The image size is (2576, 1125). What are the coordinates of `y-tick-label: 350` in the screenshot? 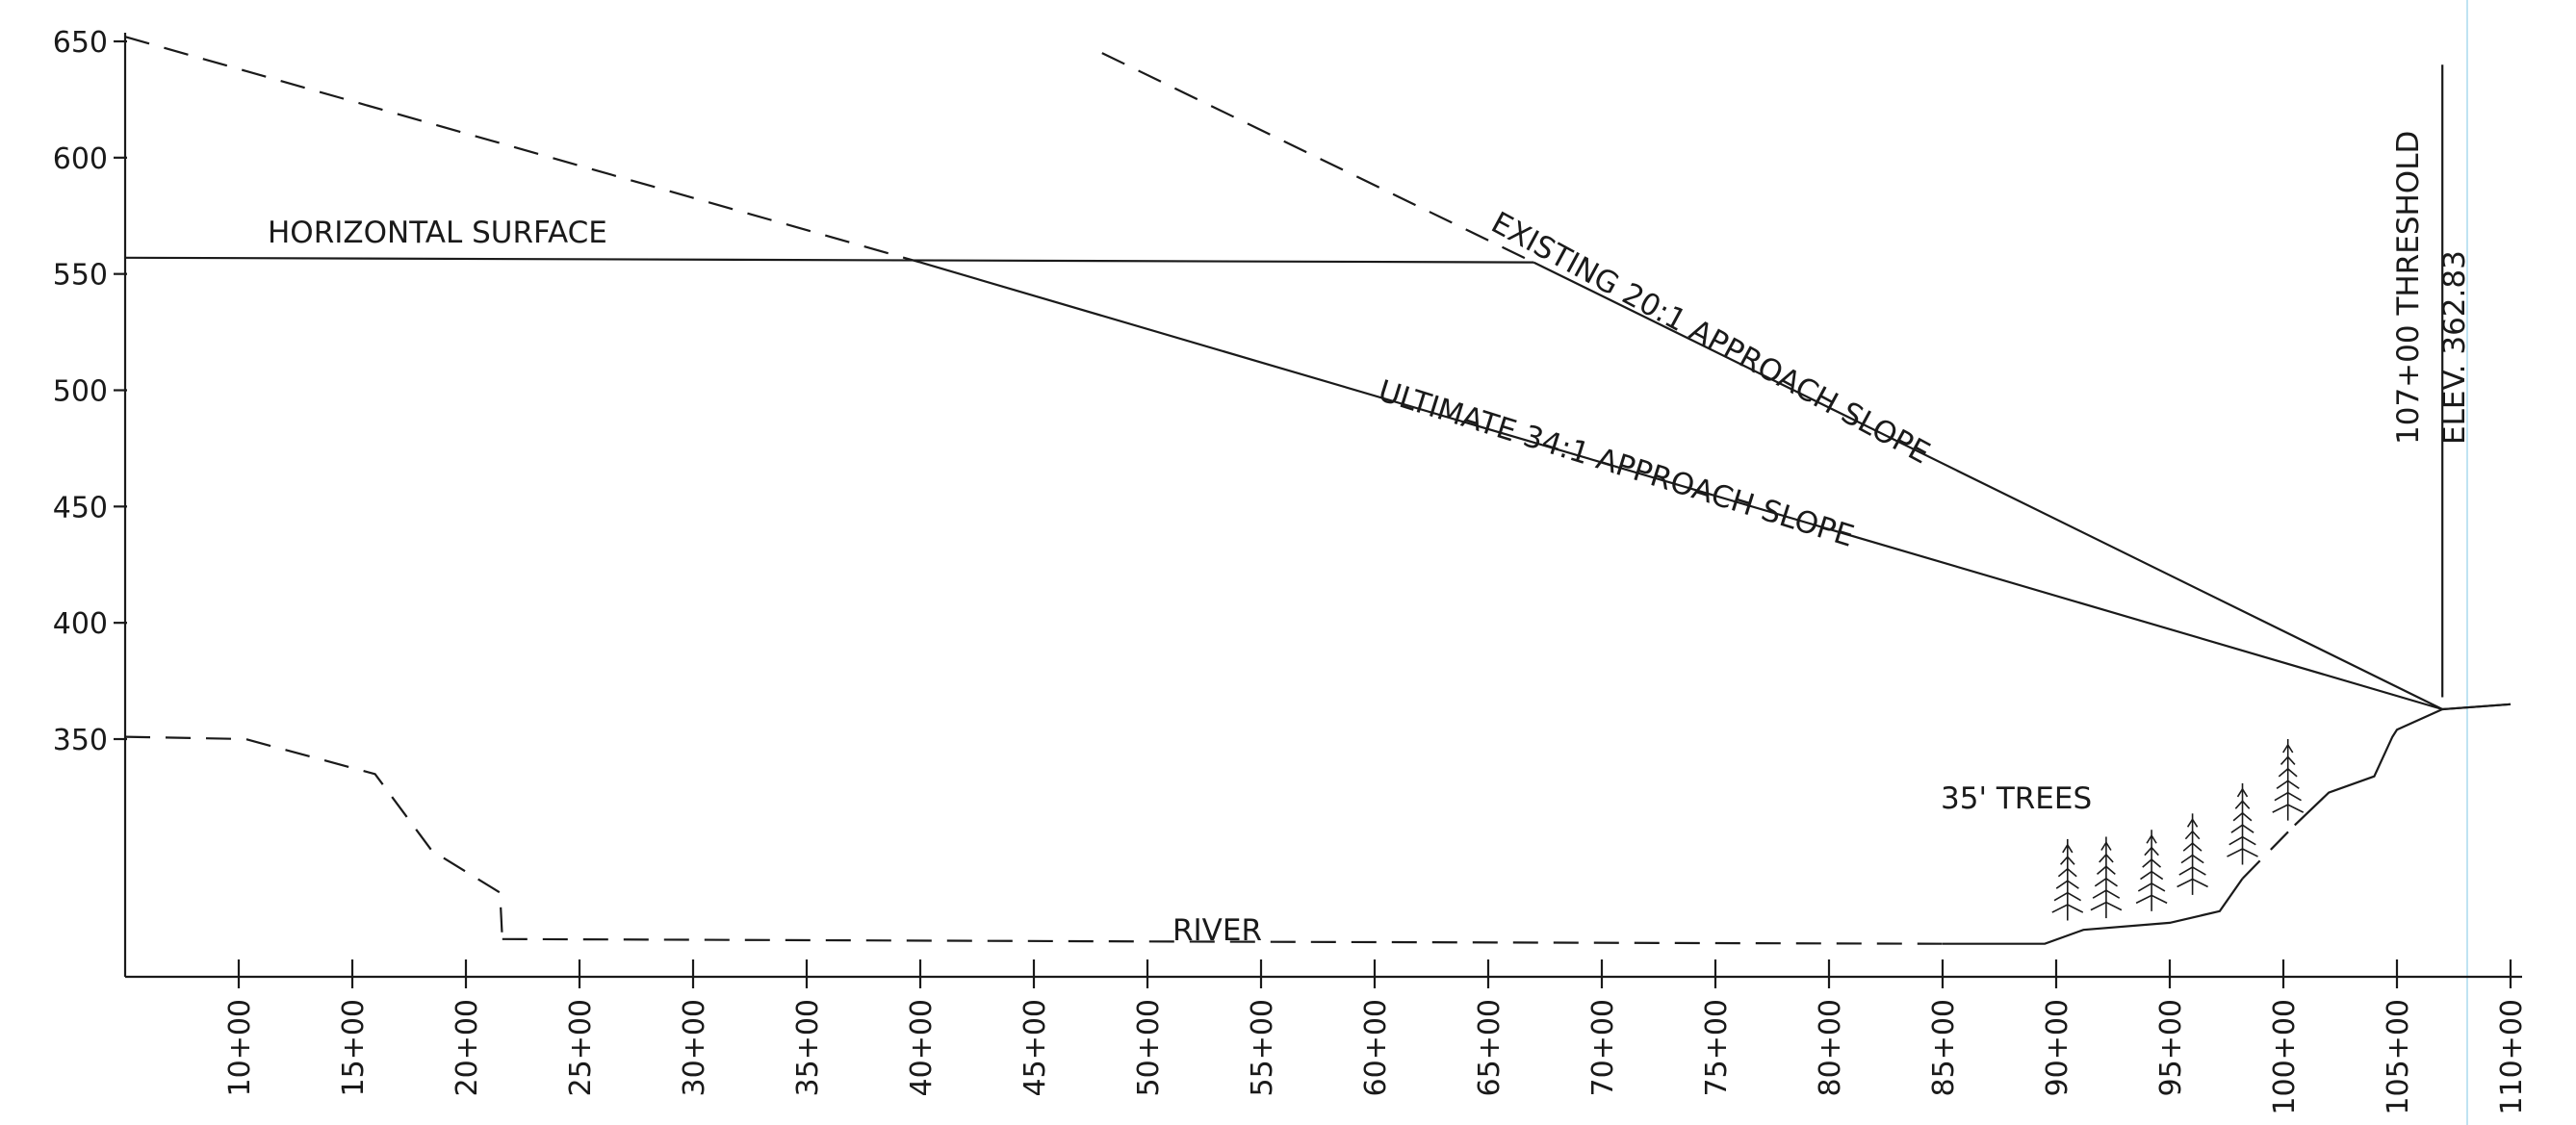 It's located at (80, 740).